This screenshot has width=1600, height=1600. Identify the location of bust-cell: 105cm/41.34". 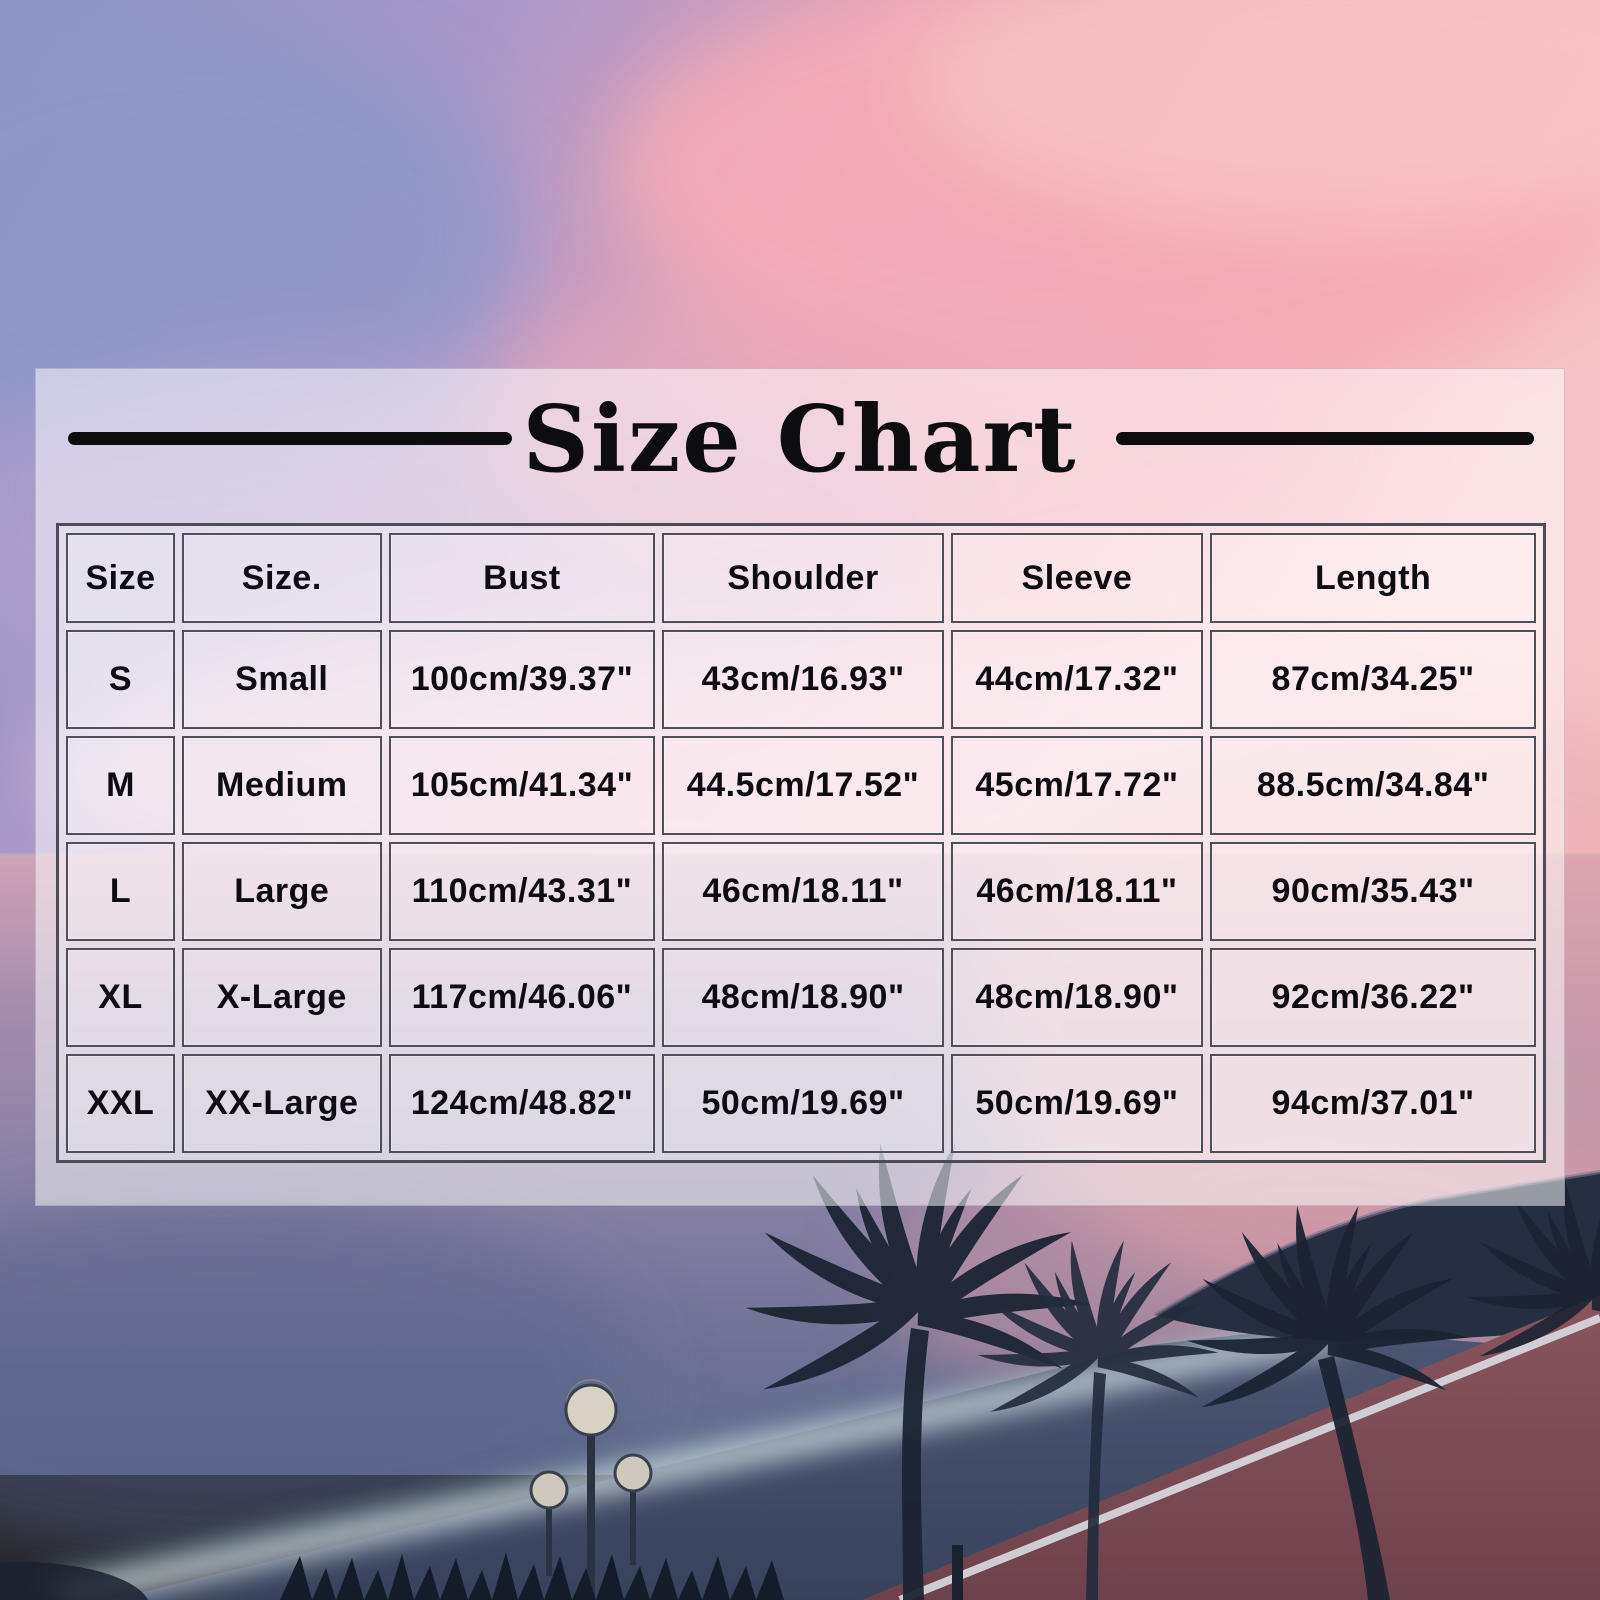
(522, 785).